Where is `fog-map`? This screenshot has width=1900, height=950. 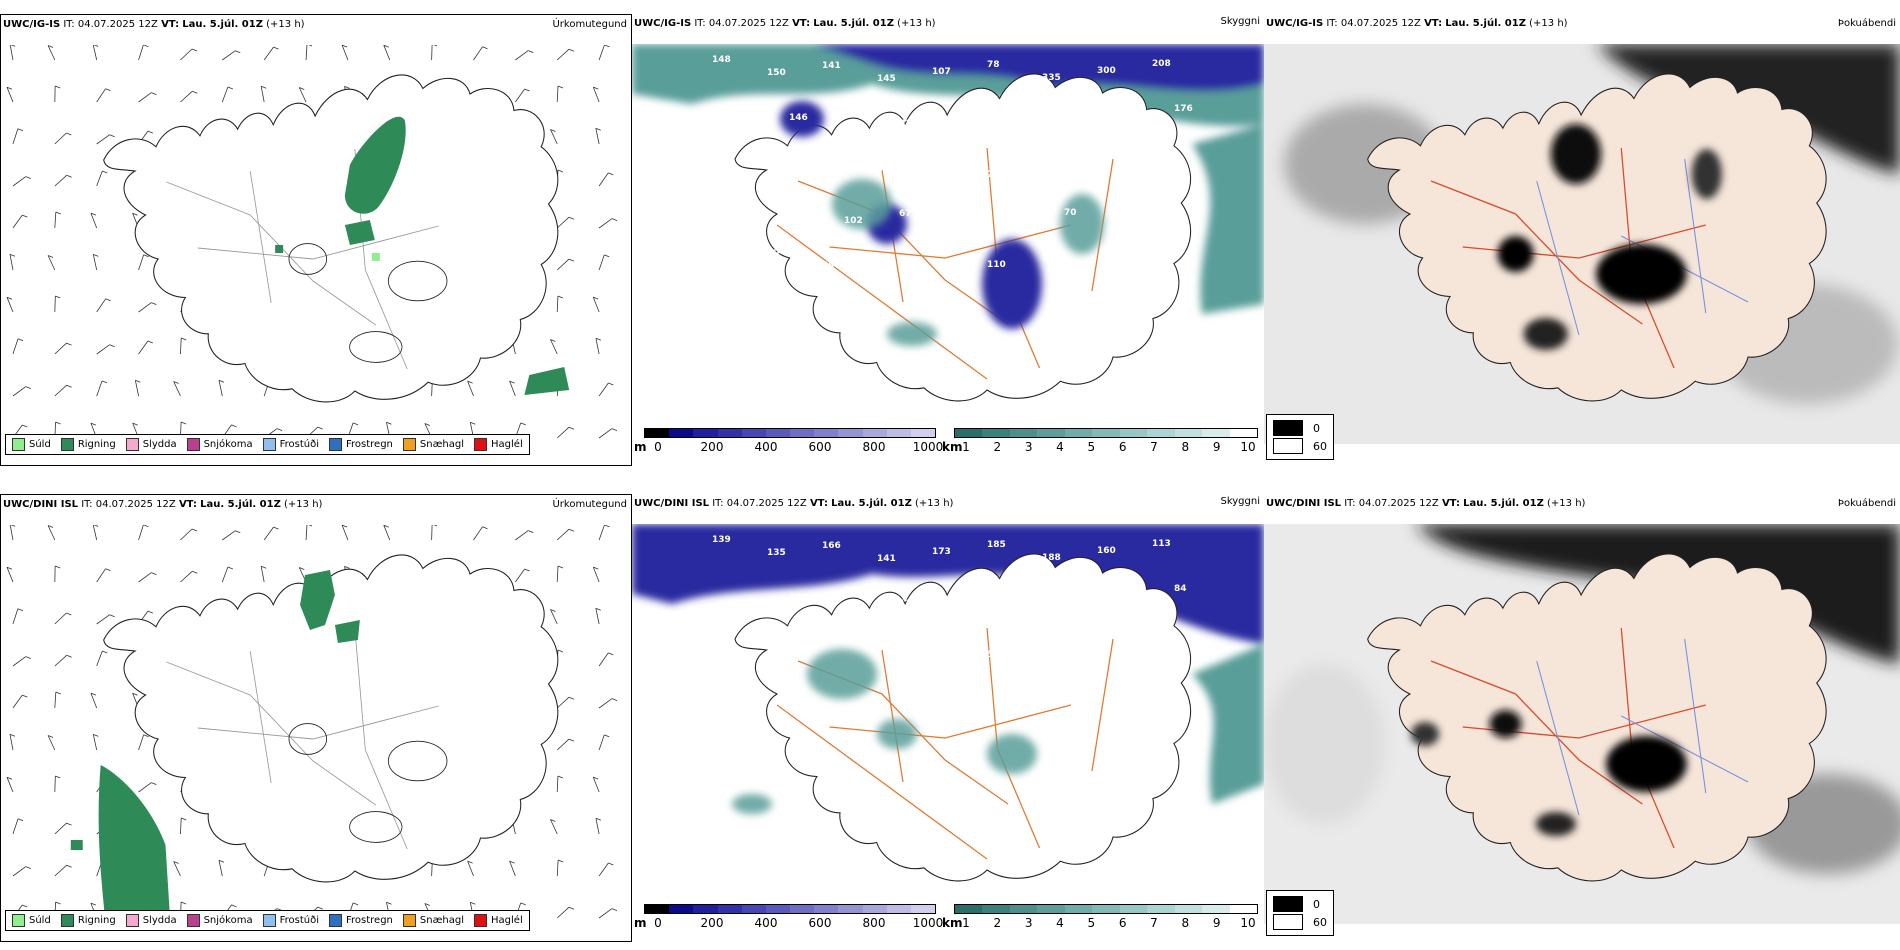 fog-map is located at coordinates (1582, 244).